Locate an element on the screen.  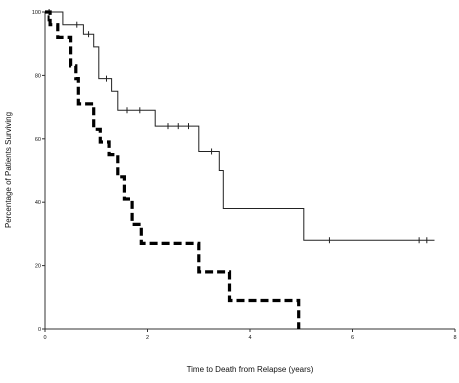
y-axis-title: Percentage of Patients Surviving is located at coordinates (8, 170).